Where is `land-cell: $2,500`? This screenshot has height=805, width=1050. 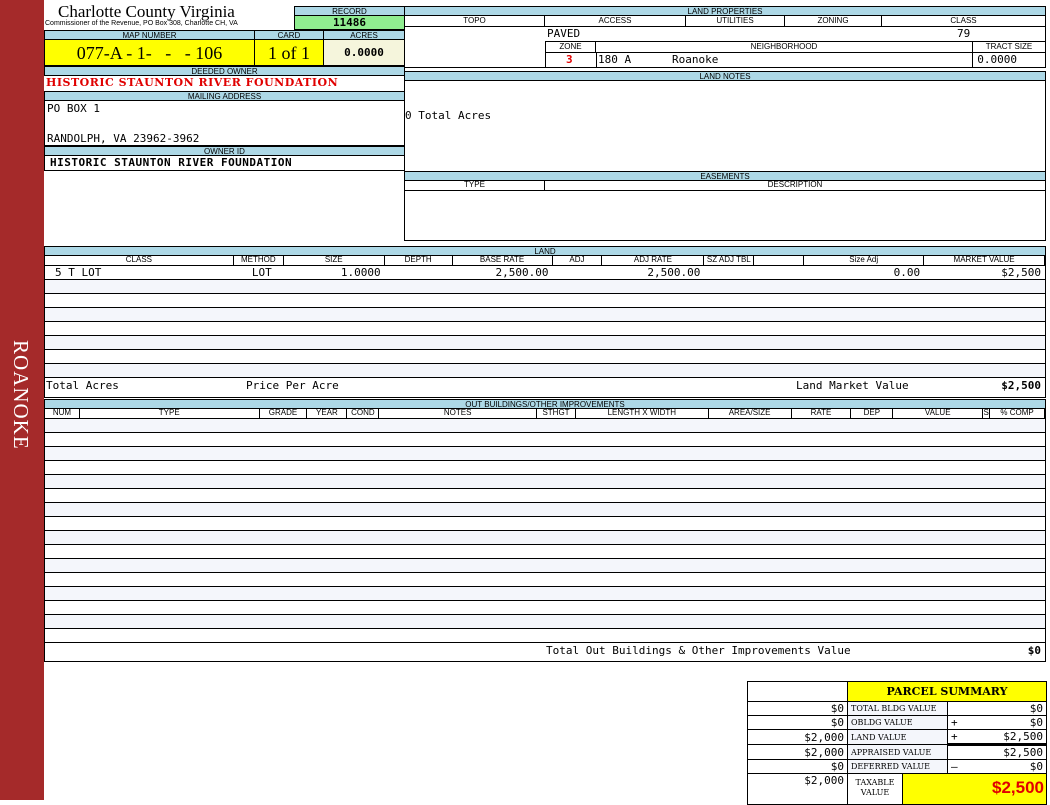 land-cell: $2,500 is located at coordinates (1021, 272).